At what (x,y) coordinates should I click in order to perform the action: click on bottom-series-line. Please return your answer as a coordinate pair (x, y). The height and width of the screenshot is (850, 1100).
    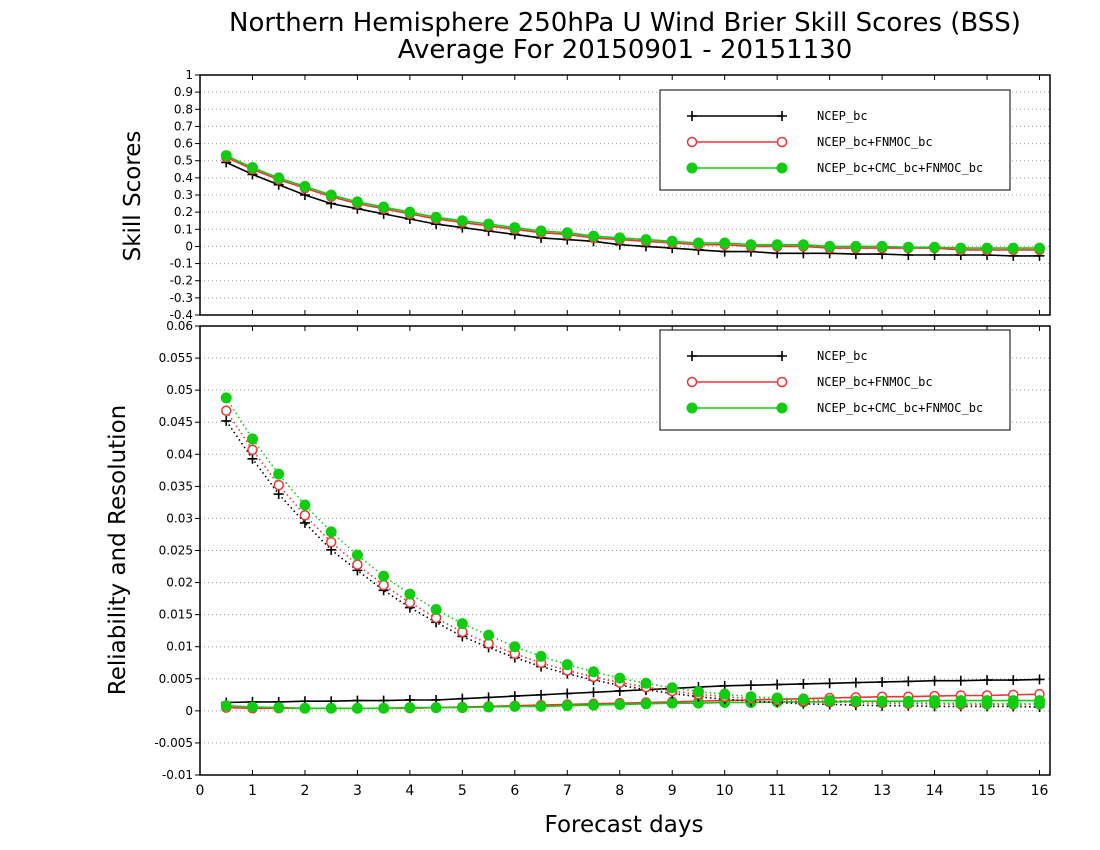
    Looking at the image, I should click on (633, 691).